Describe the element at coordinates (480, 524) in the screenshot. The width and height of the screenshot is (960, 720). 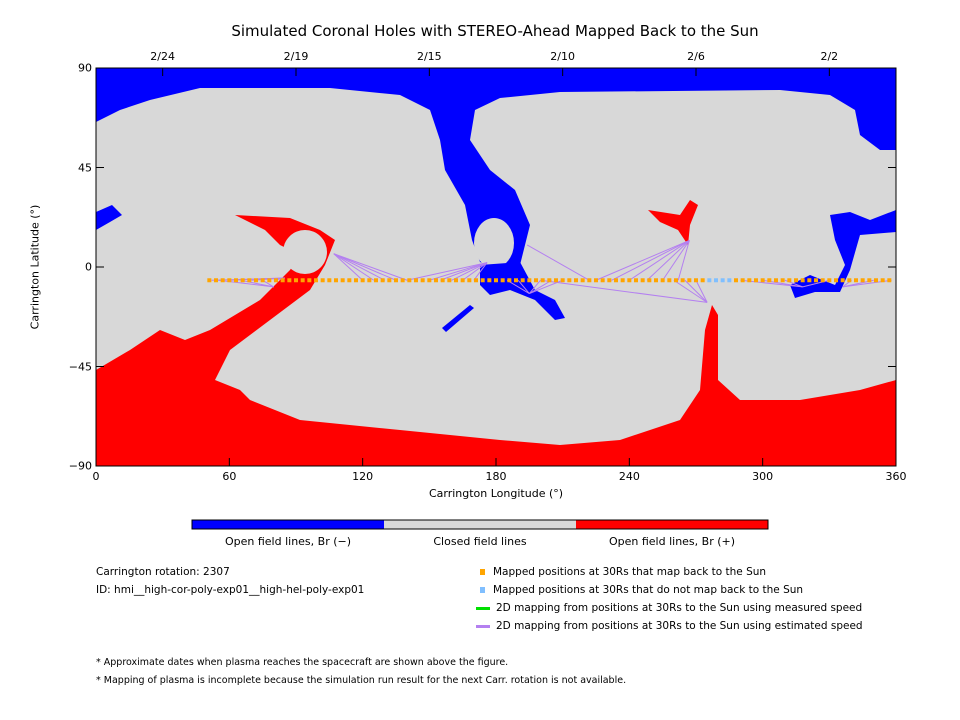
I see `colorbar-closed` at that location.